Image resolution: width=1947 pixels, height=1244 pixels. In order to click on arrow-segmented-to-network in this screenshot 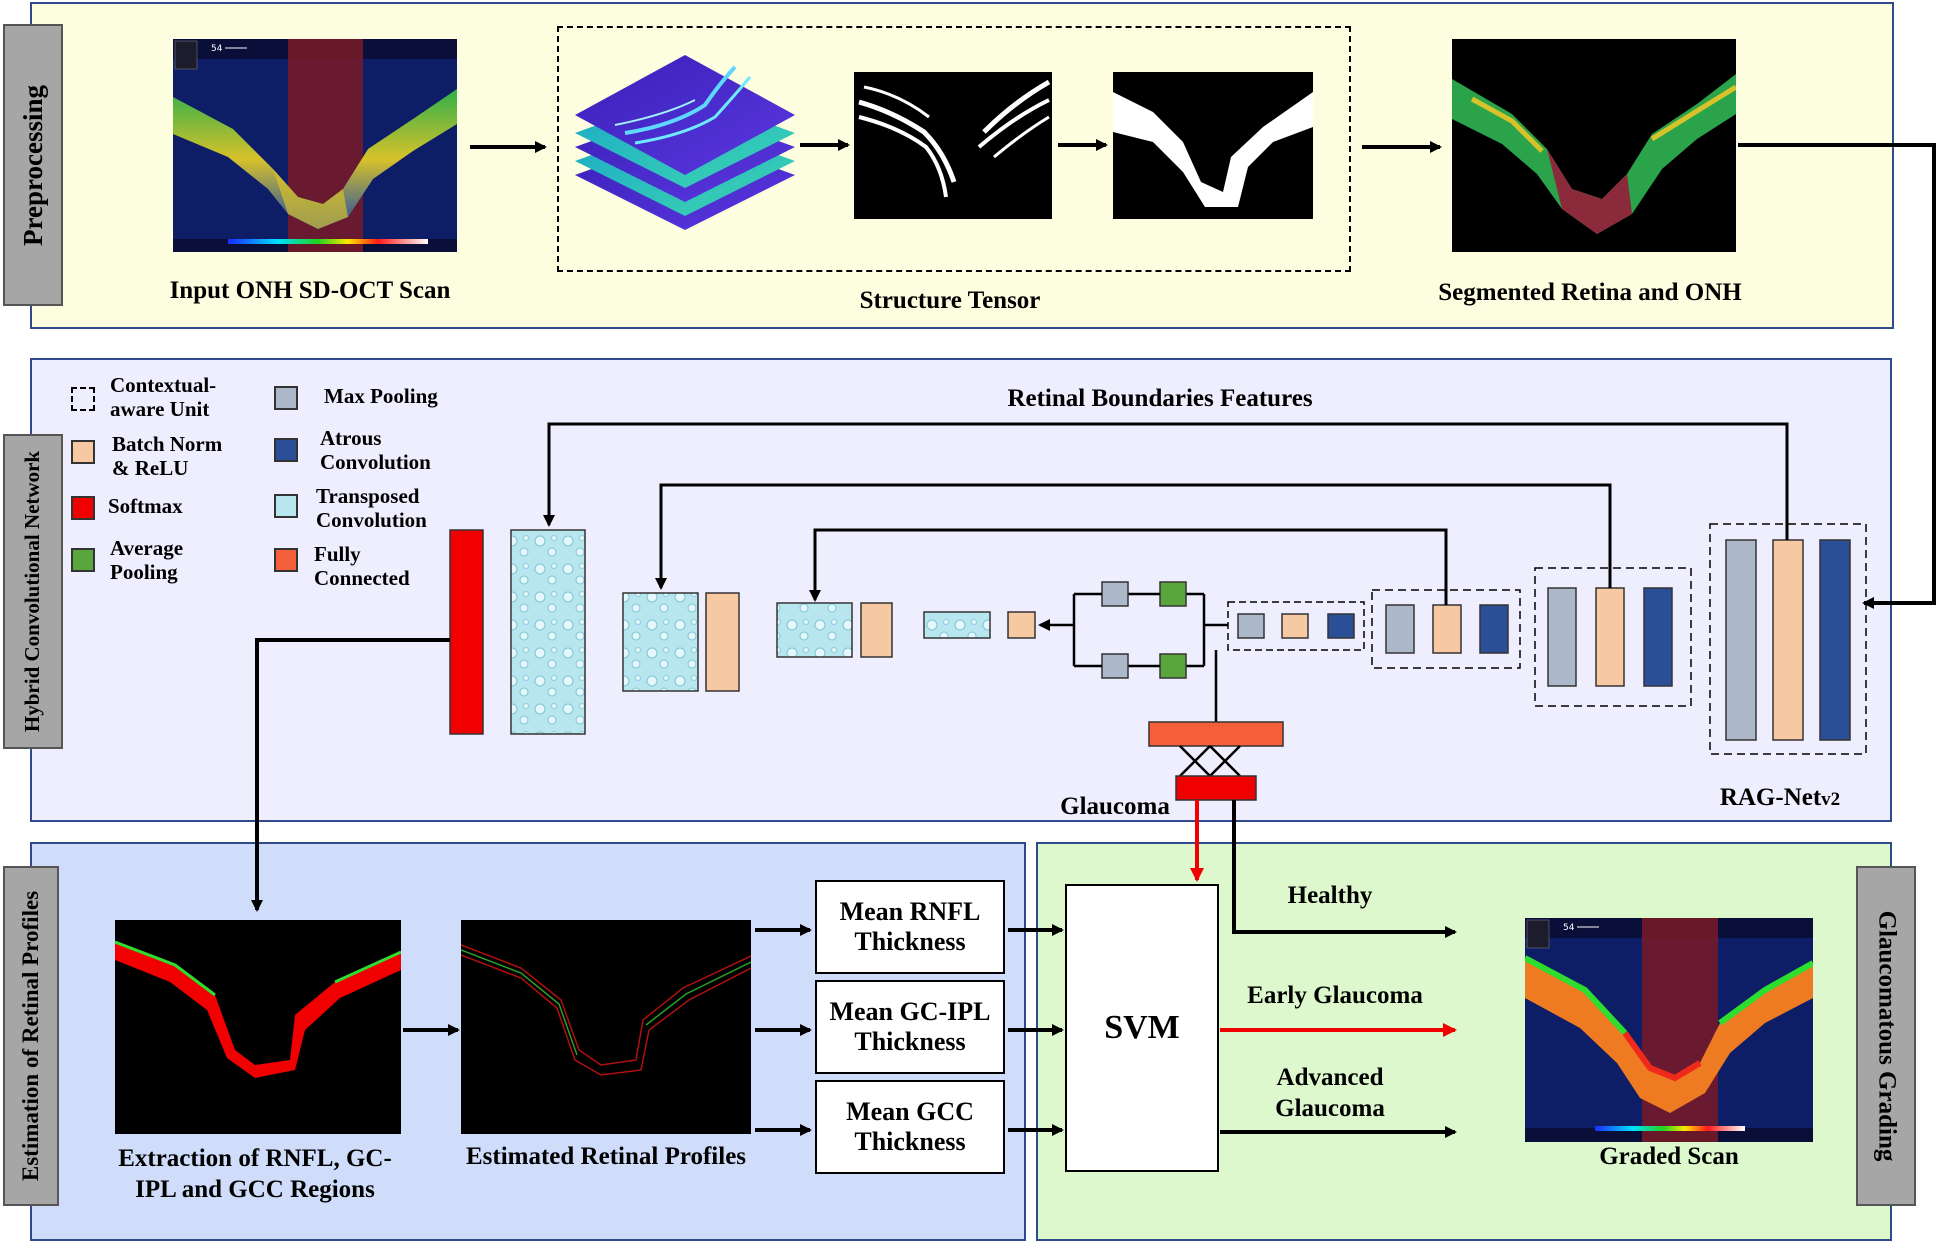, I will do `click(1837, 376)`.